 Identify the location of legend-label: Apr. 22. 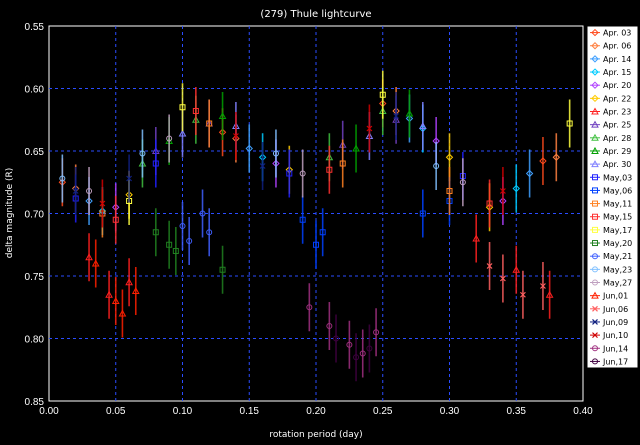
(617, 98).